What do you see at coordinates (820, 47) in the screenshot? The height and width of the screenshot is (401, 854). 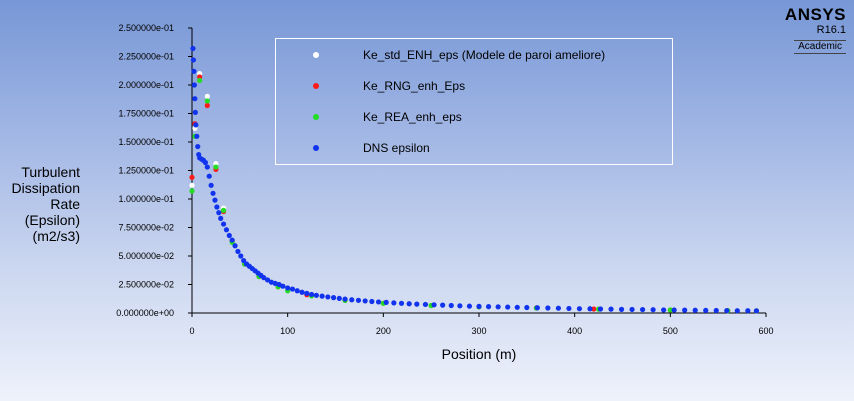 I see `brand-edition: Academic` at bounding box center [820, 47].